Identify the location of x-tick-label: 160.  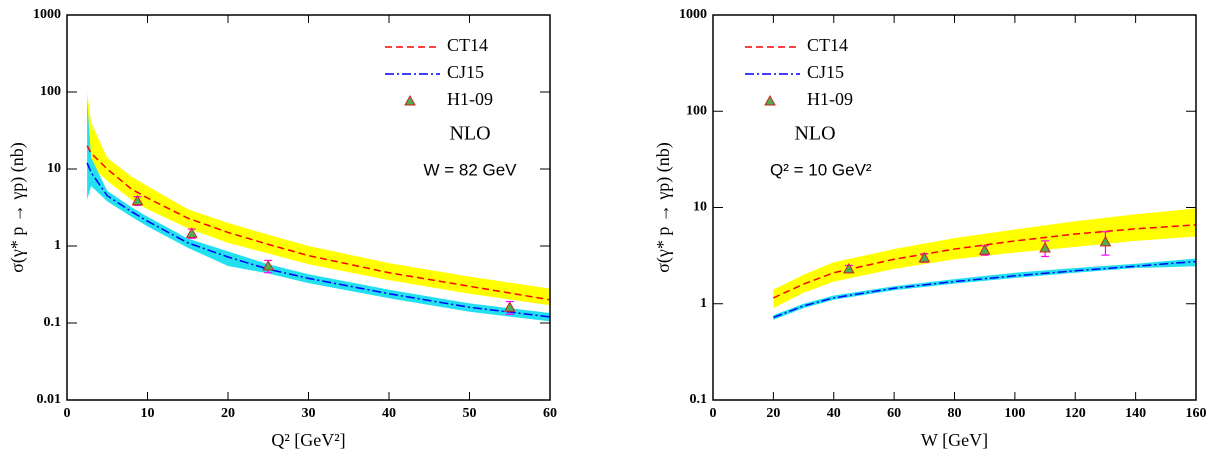
(1196, 413).